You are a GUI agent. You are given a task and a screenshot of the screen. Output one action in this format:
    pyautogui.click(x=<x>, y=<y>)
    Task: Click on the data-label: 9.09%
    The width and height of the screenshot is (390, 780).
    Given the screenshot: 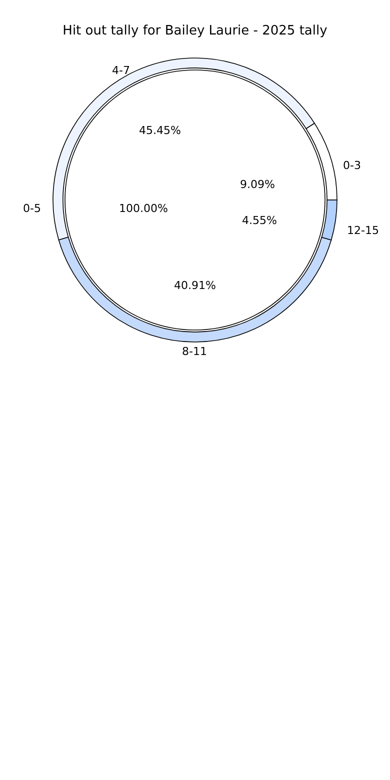 What is the action you would take?
    pyautogui.click(x=257, y=184)
    